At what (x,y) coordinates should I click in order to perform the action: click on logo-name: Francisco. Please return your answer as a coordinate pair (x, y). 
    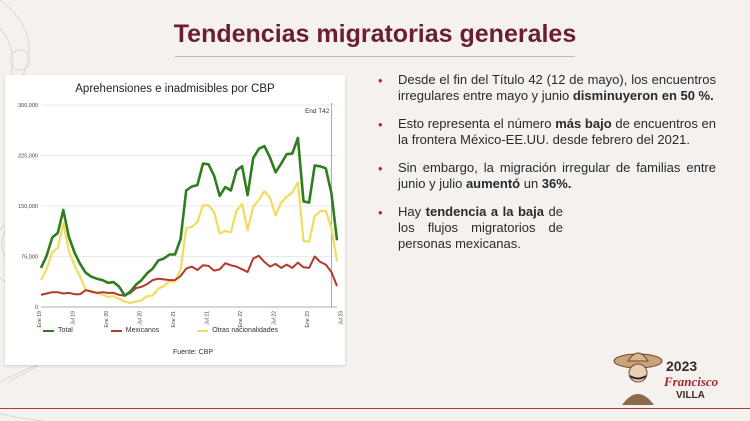
    Looking at the image, I should click on (691, 381).